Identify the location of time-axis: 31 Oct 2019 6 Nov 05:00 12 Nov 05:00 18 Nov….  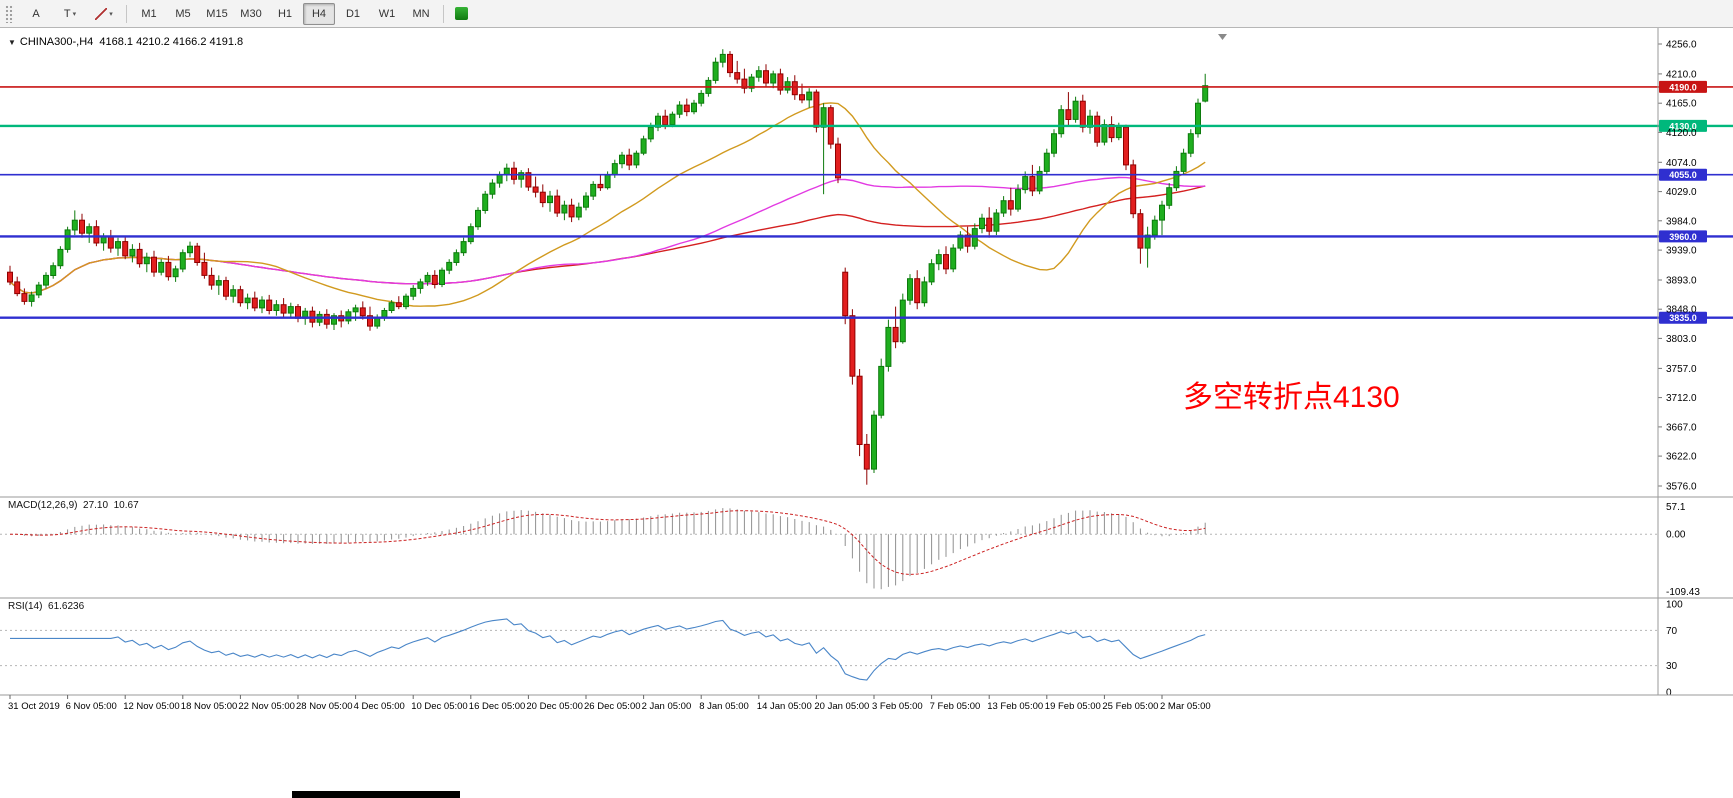
(609, 703).